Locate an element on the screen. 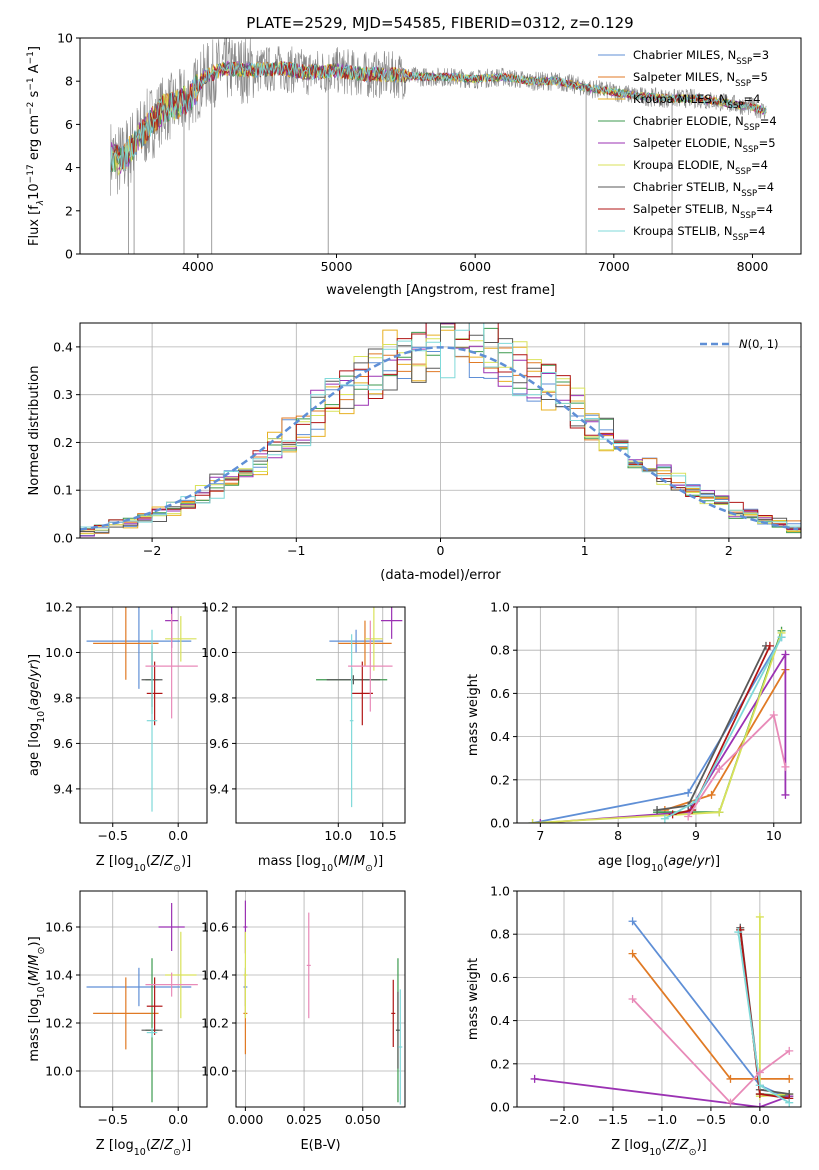 This screenshot has width=819, height=1170. legend-label: Chabrier STELIB, NSSP=4 is located at coordinates (703, 189).